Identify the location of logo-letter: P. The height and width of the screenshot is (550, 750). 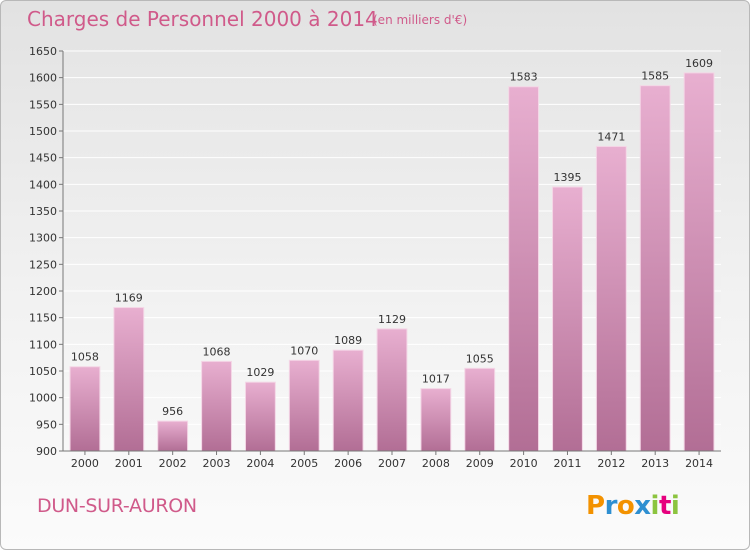
(595, 506).